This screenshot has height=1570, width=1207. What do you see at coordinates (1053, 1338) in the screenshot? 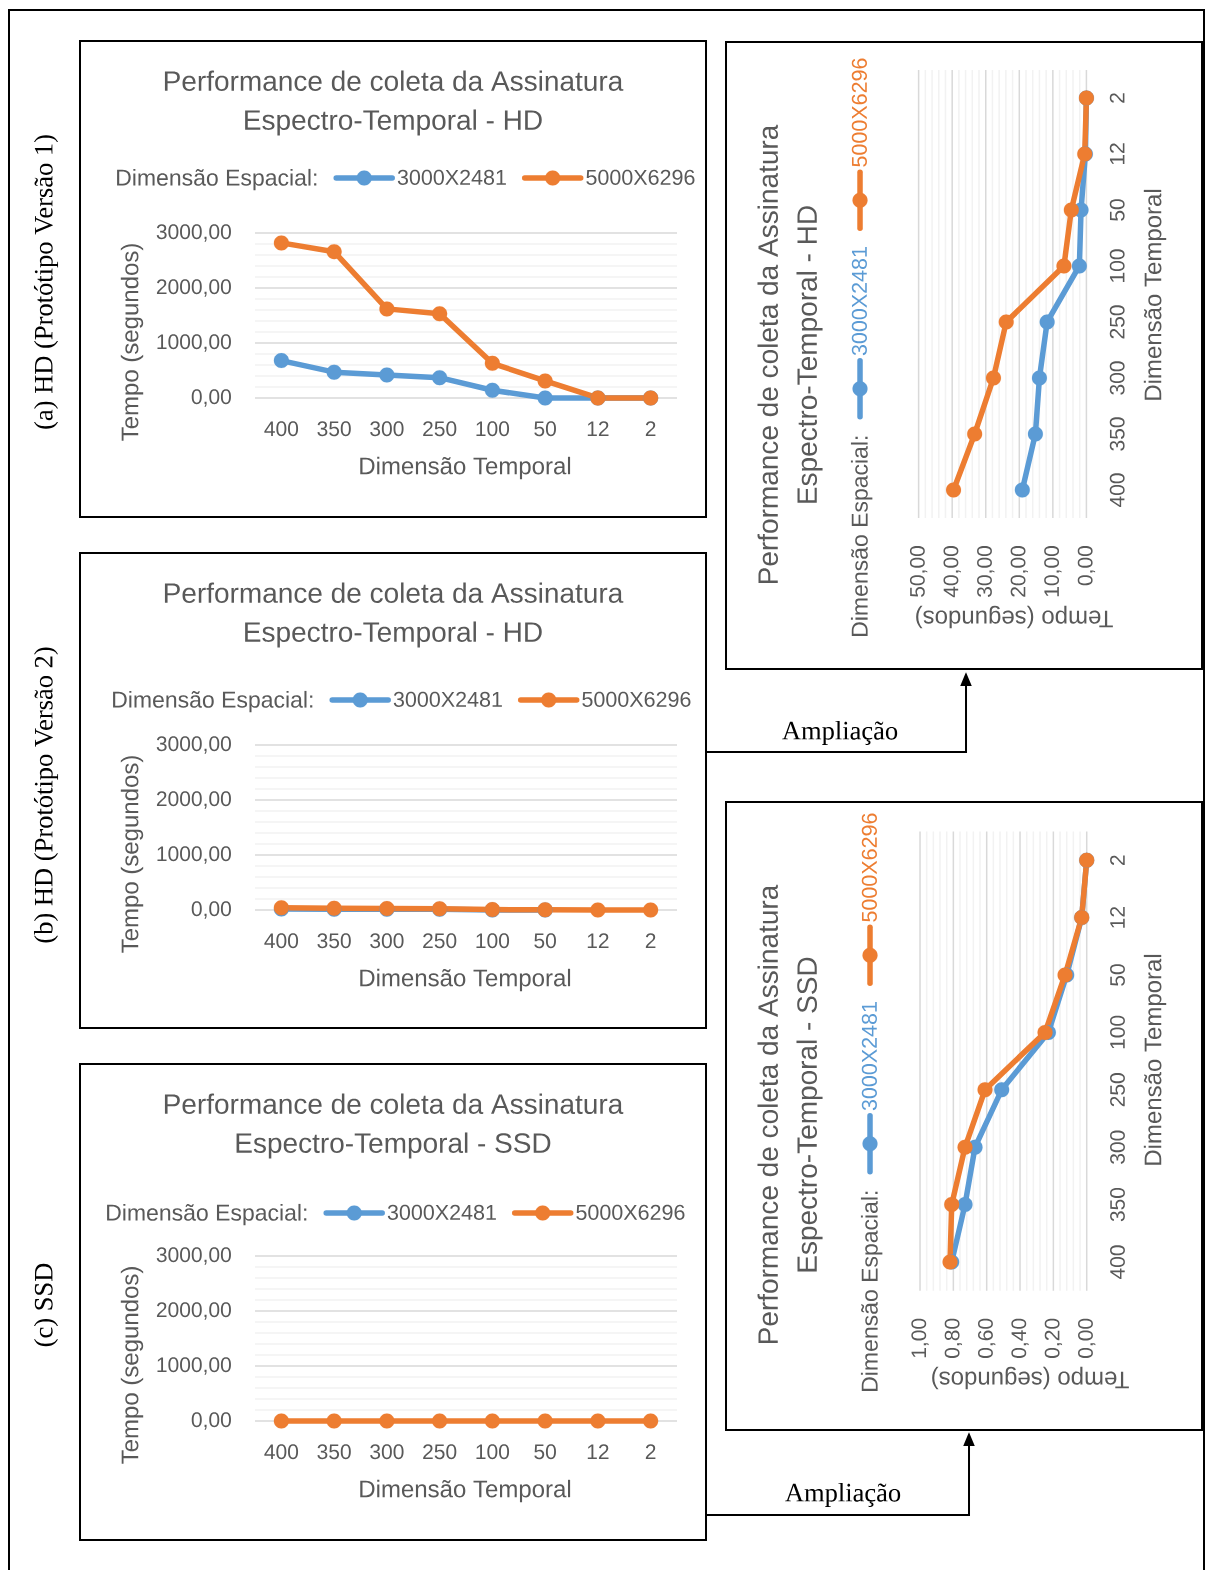
I see `x-tick-label: 0,20` at bounding box center [1053, 1338].